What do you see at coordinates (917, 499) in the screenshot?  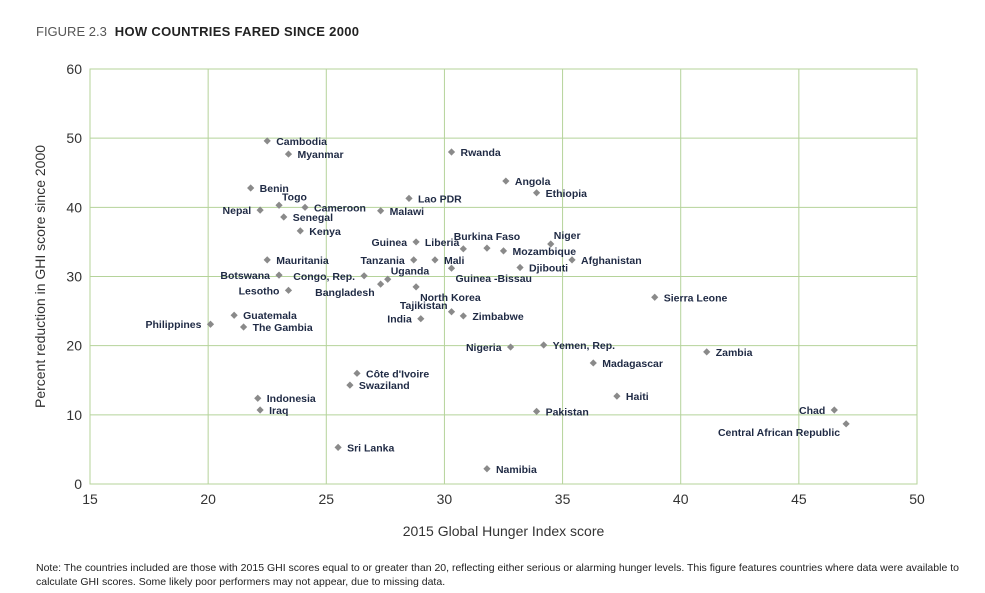 I see `x-tick-label: 50` at bounding box center [917, 499].